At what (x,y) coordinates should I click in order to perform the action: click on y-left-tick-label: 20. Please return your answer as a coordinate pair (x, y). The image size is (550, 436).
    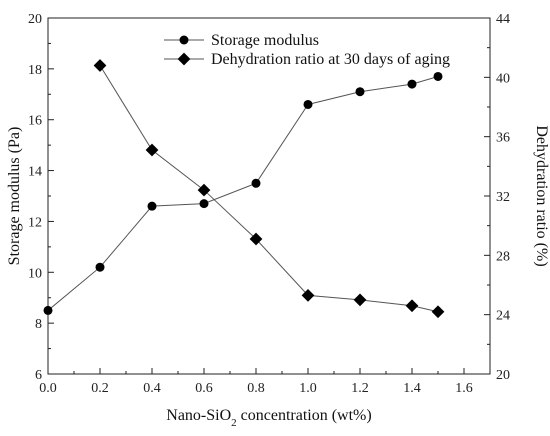
    Looking at the image, I should click on (35, 19).